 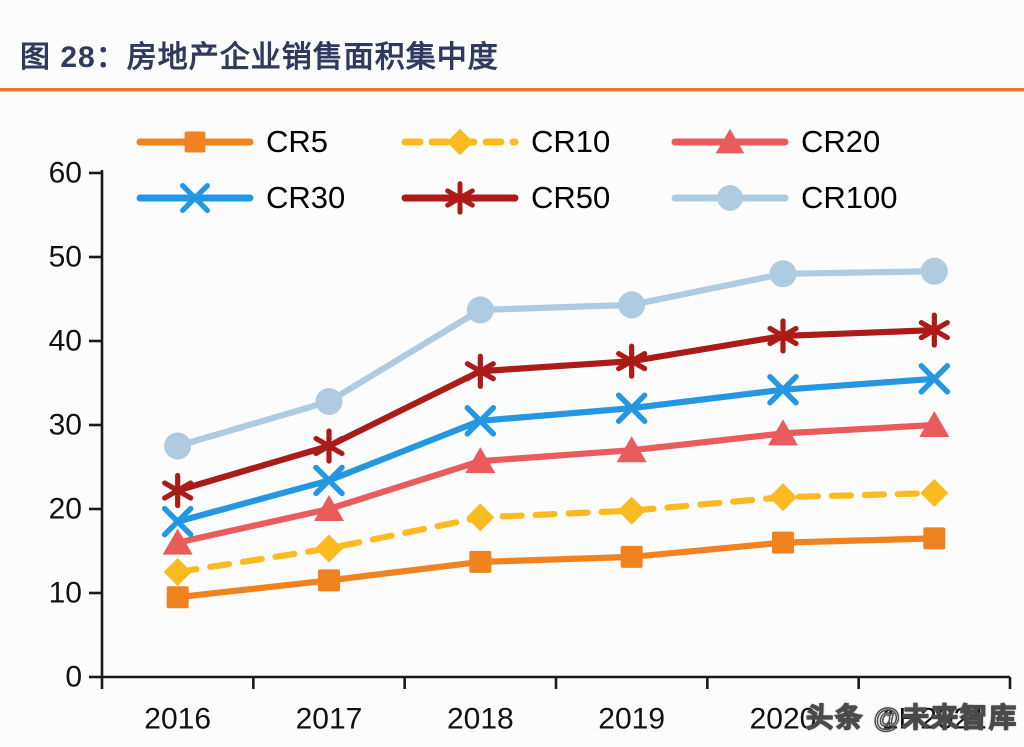 What do you see at coordinates (480, 719) in the screenshot?
I see `svg-text: 2018` at bounding box center [480, 719].